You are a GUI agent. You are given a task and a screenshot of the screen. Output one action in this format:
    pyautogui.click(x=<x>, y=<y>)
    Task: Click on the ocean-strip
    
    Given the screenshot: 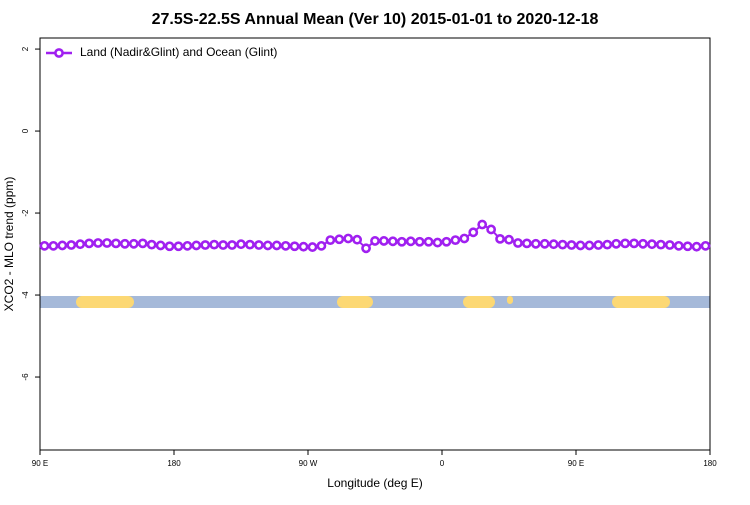 What is the action you would take?
    pyautogui.click(x=375, y=302)
    